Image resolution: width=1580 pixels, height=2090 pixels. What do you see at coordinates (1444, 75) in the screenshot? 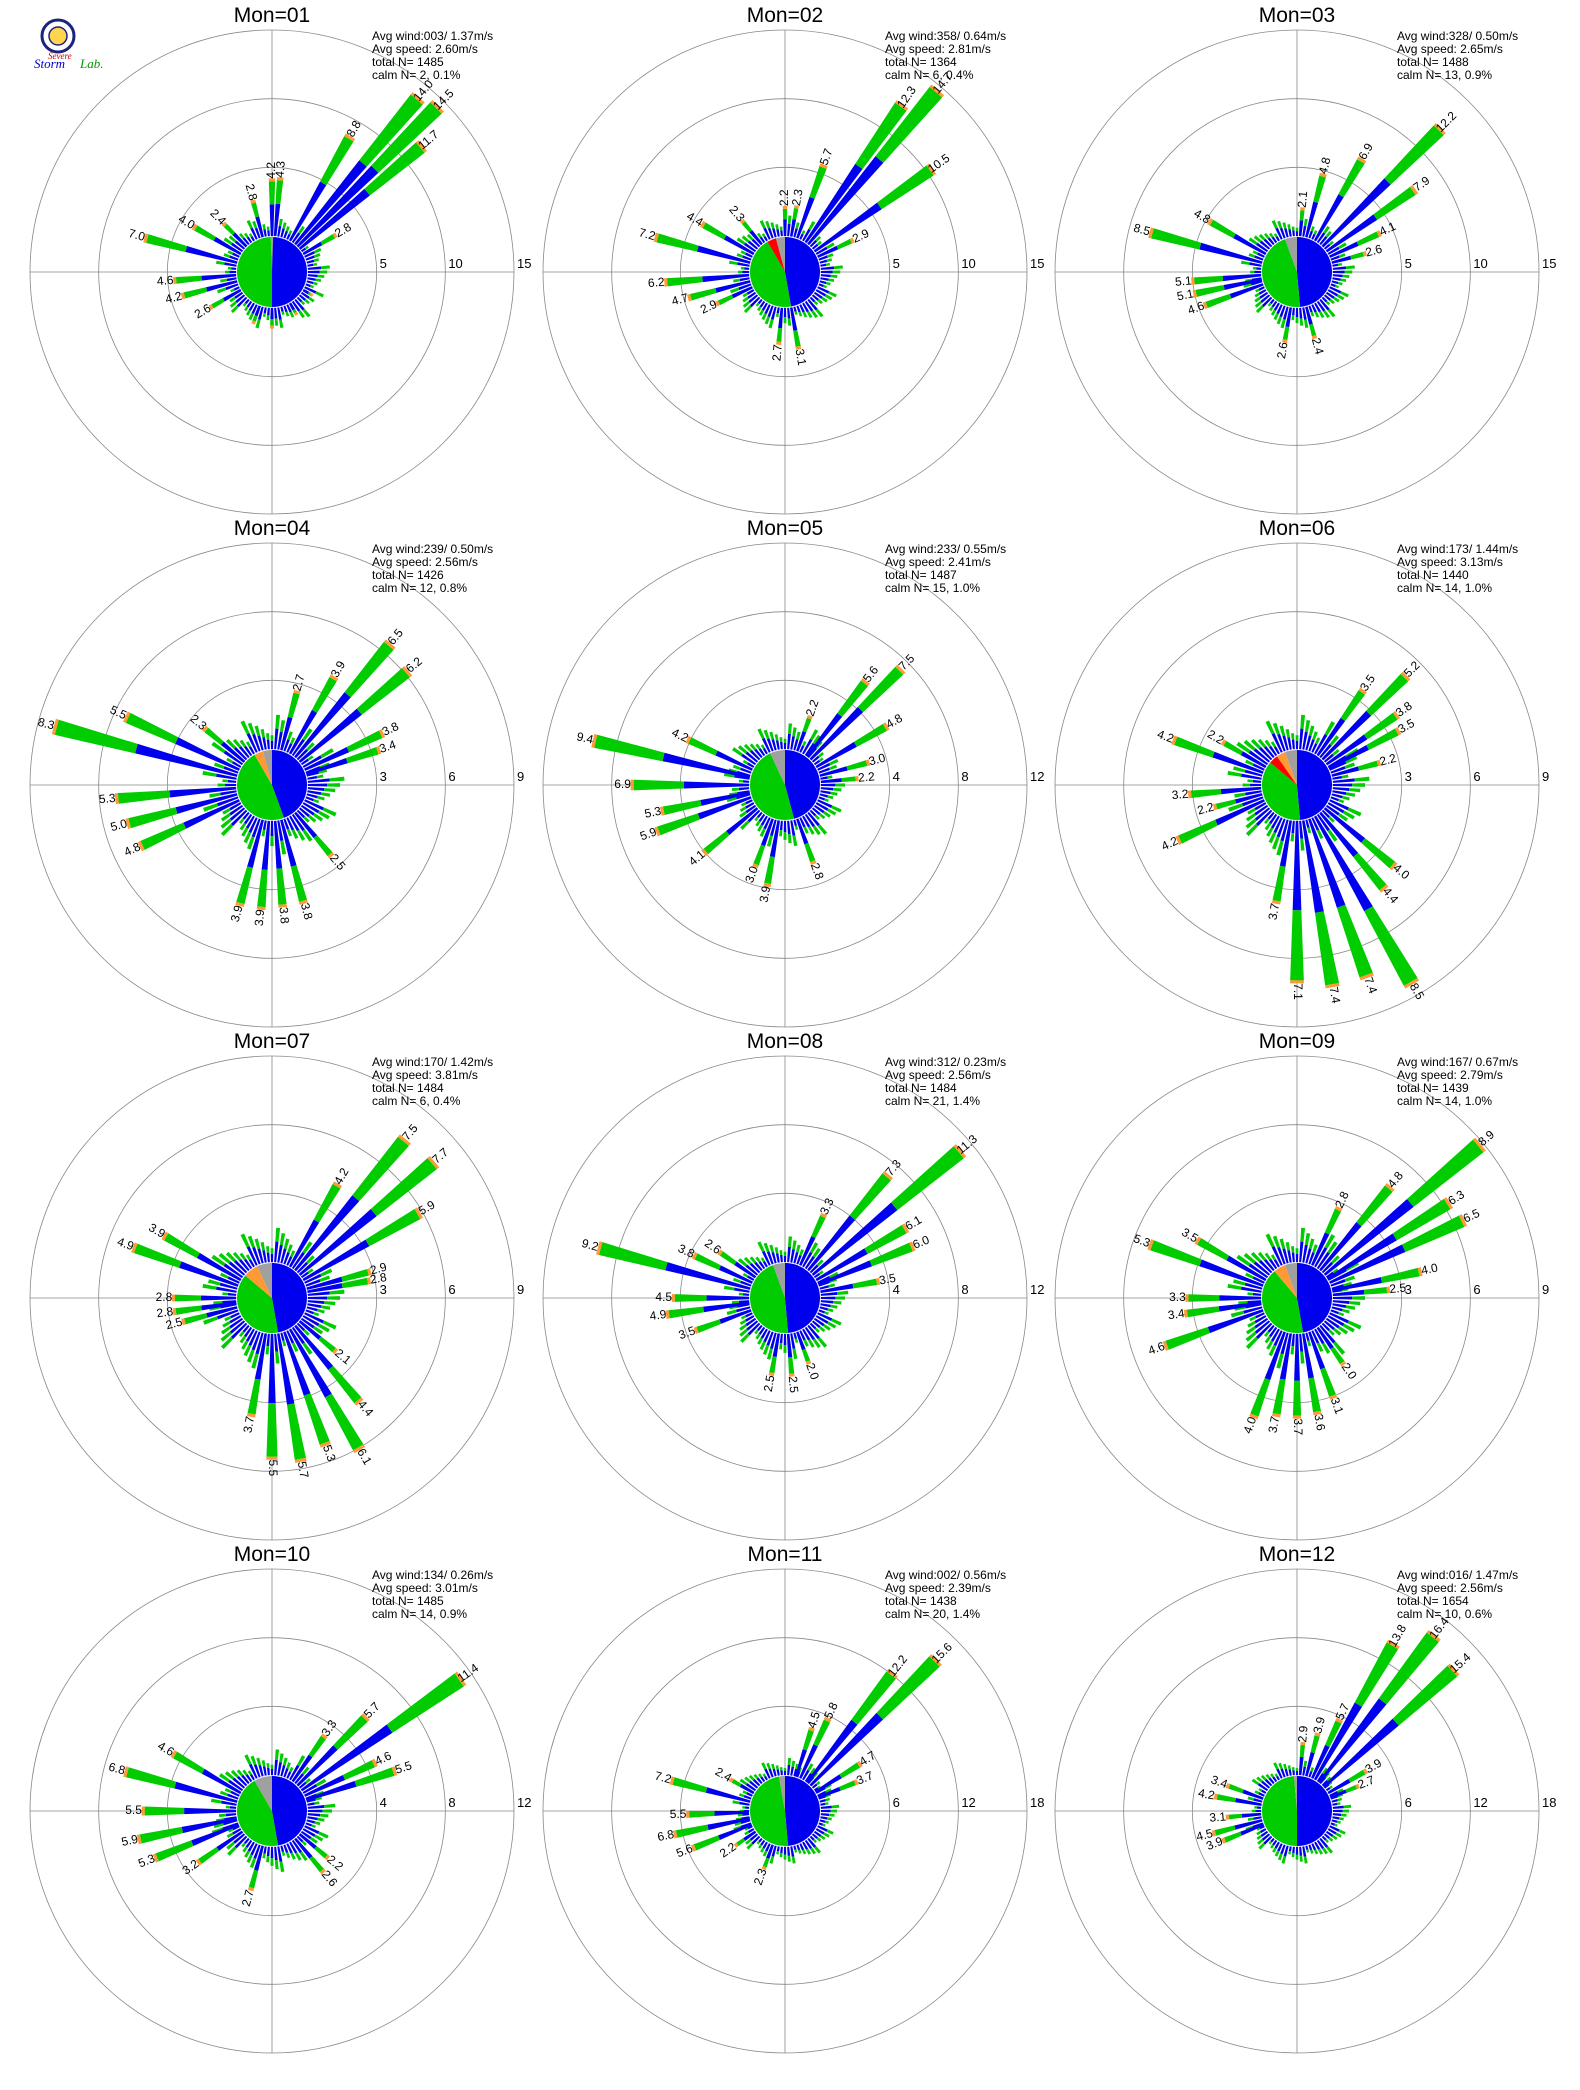
I see `stats-line: calm N= 13, 0.9%` at bounding box center [1444, 75].